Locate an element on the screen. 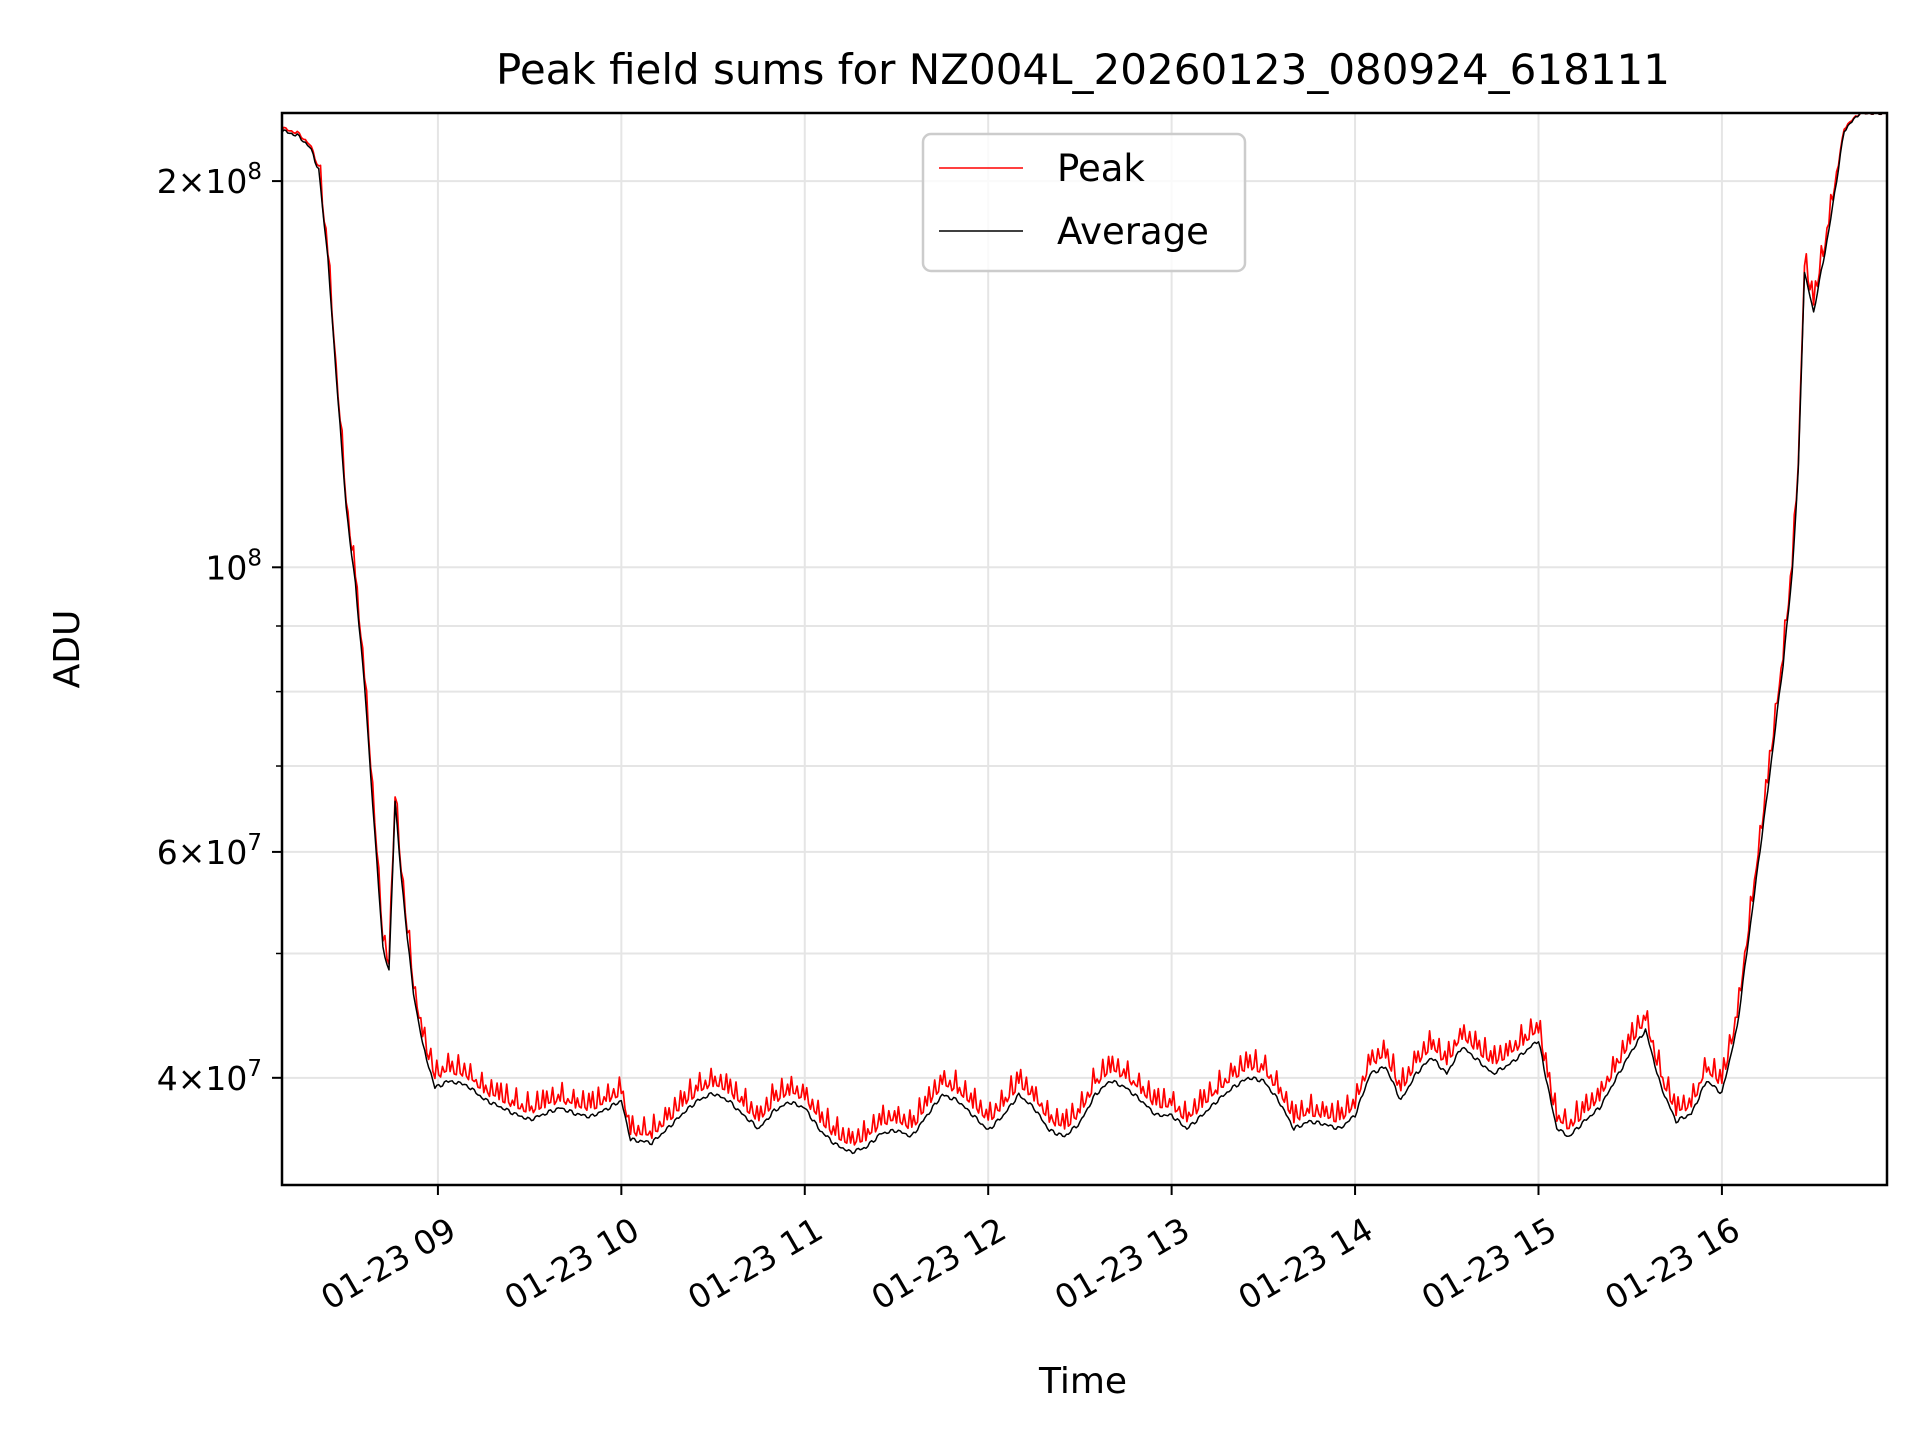 The height and width of the screenshot is (1440, 1920). y-tick-label: 4×107 is located at coordinates (209, 1077).